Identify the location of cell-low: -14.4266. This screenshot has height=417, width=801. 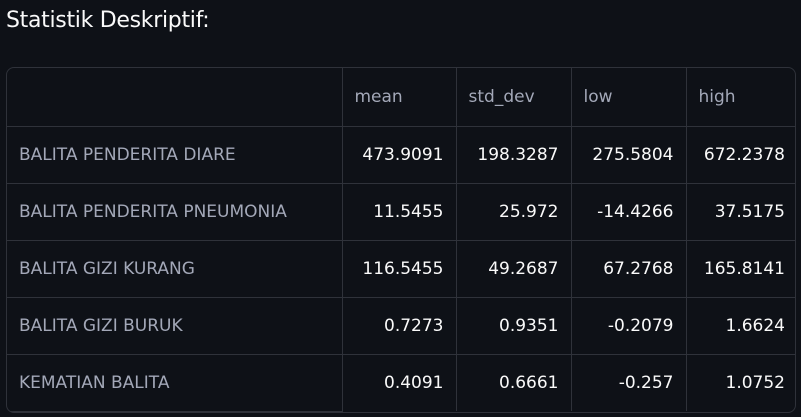
(629, 212).